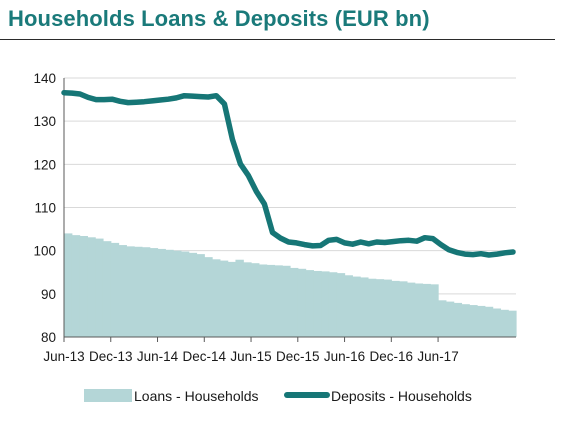  I want to click on y-tick-label: 120, so click(44, 164).